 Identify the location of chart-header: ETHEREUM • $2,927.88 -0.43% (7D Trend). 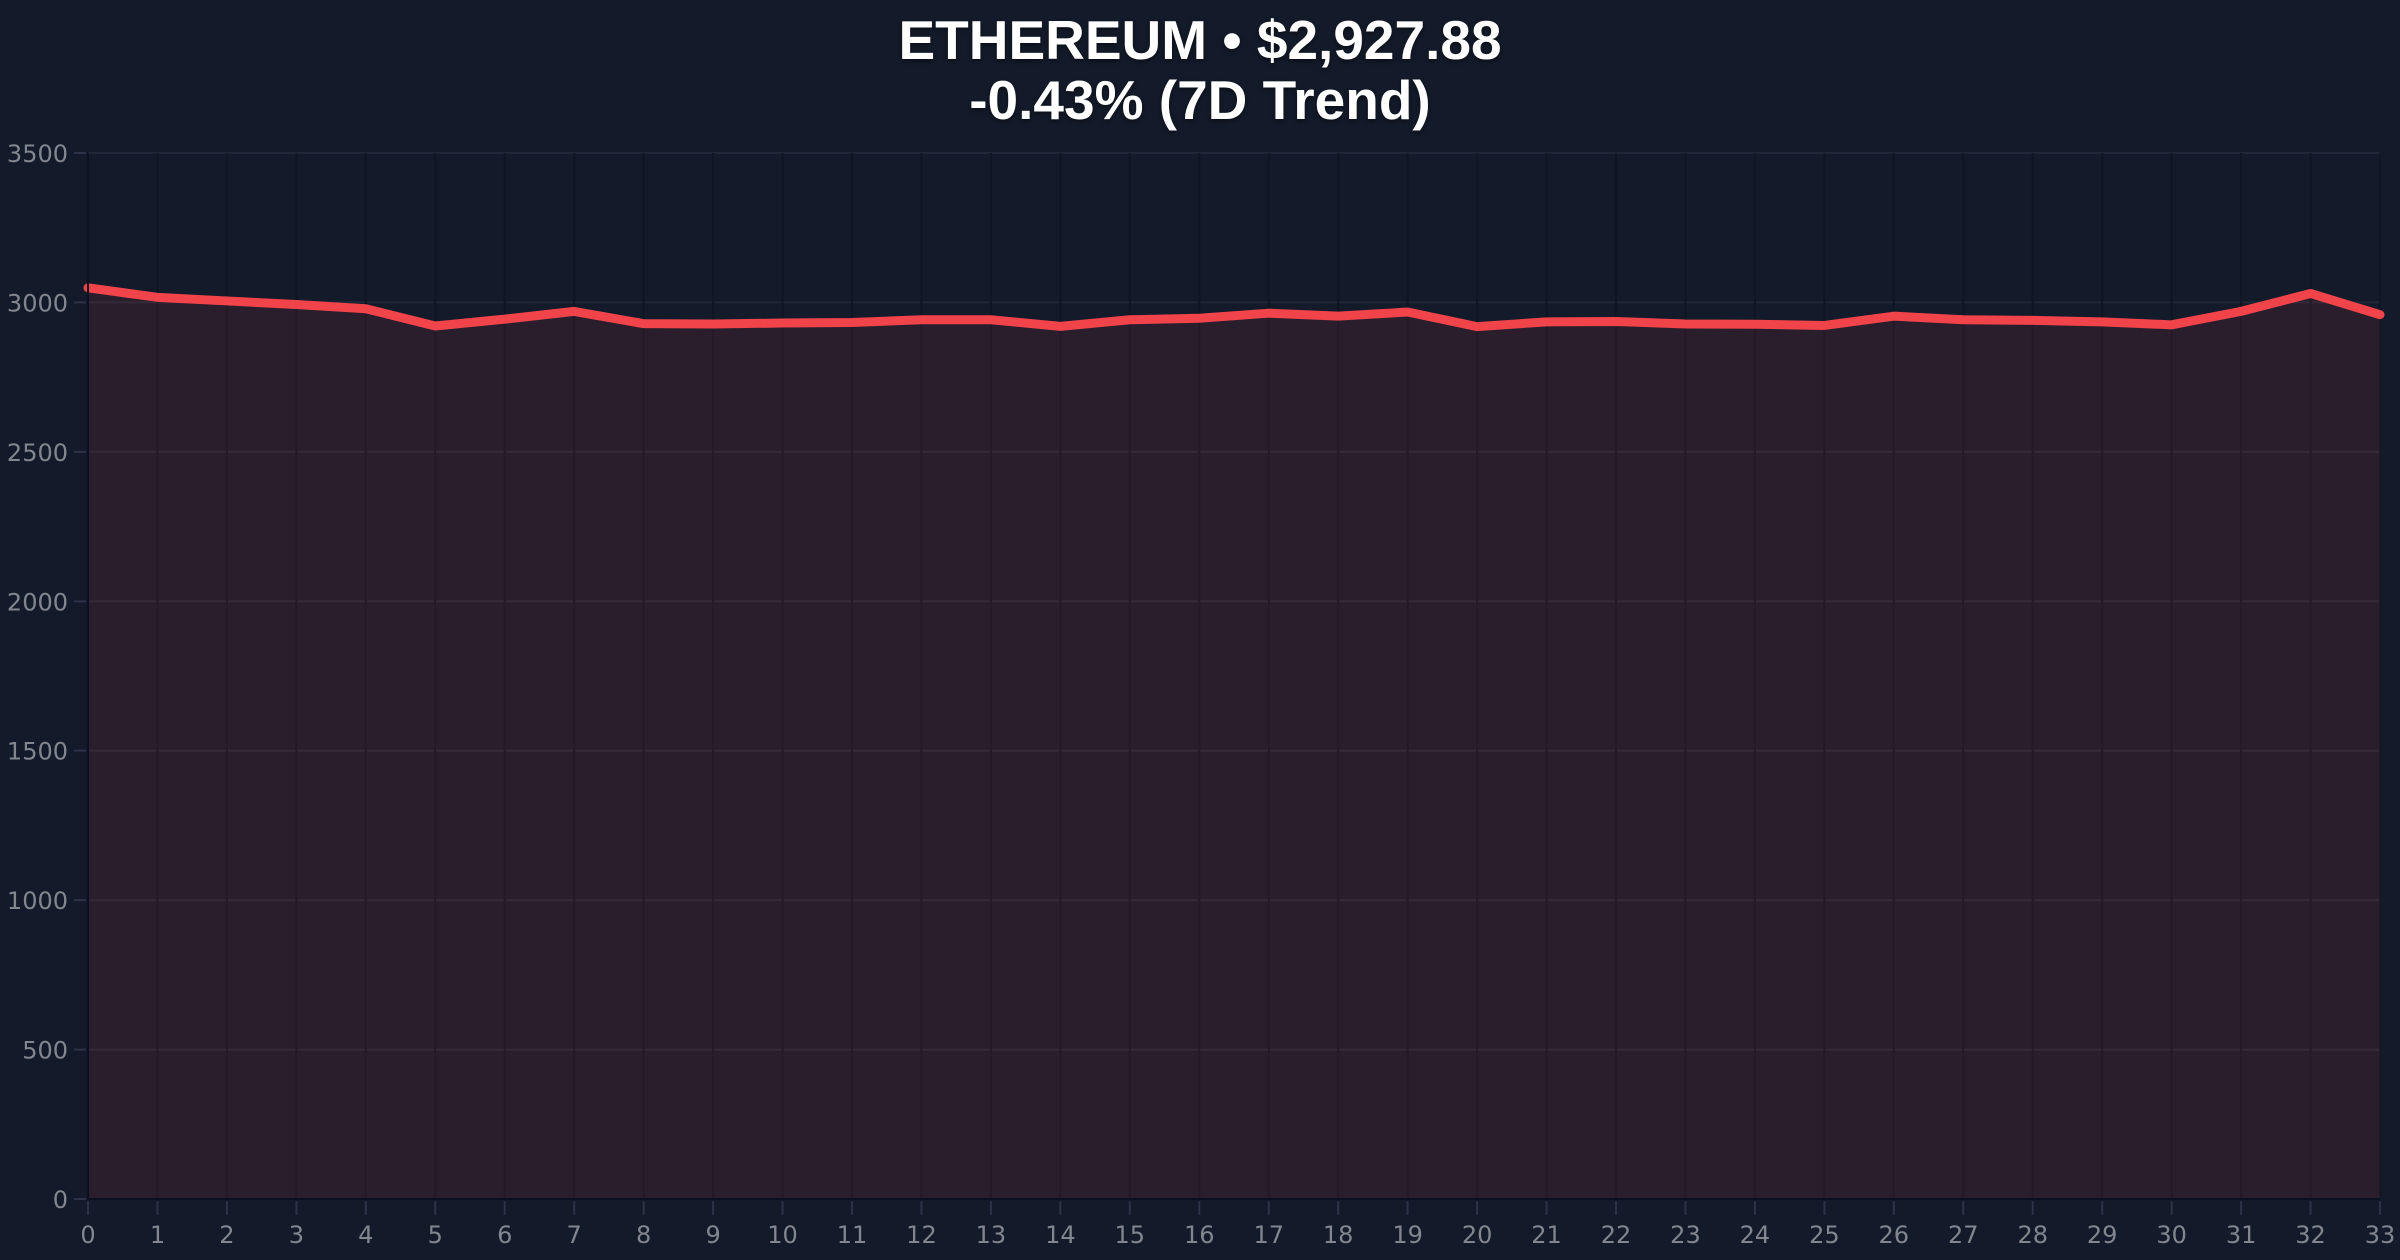
(1200, 70).